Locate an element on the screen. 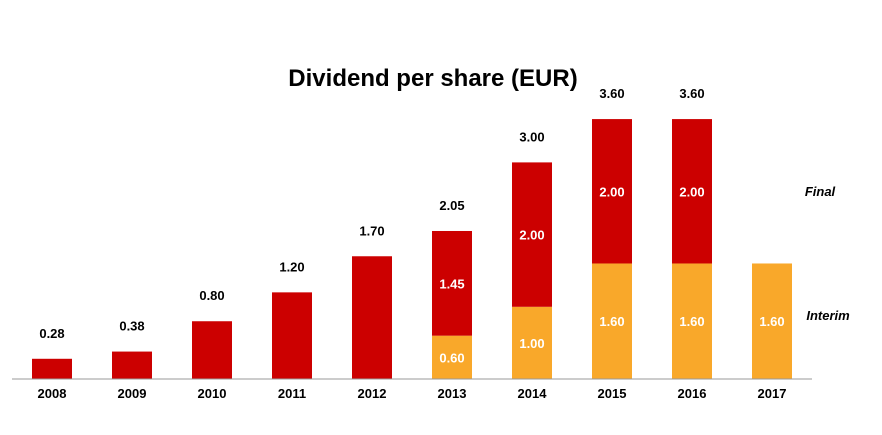  total-label-2014: 3.00 is located at coordinates (531, 136).